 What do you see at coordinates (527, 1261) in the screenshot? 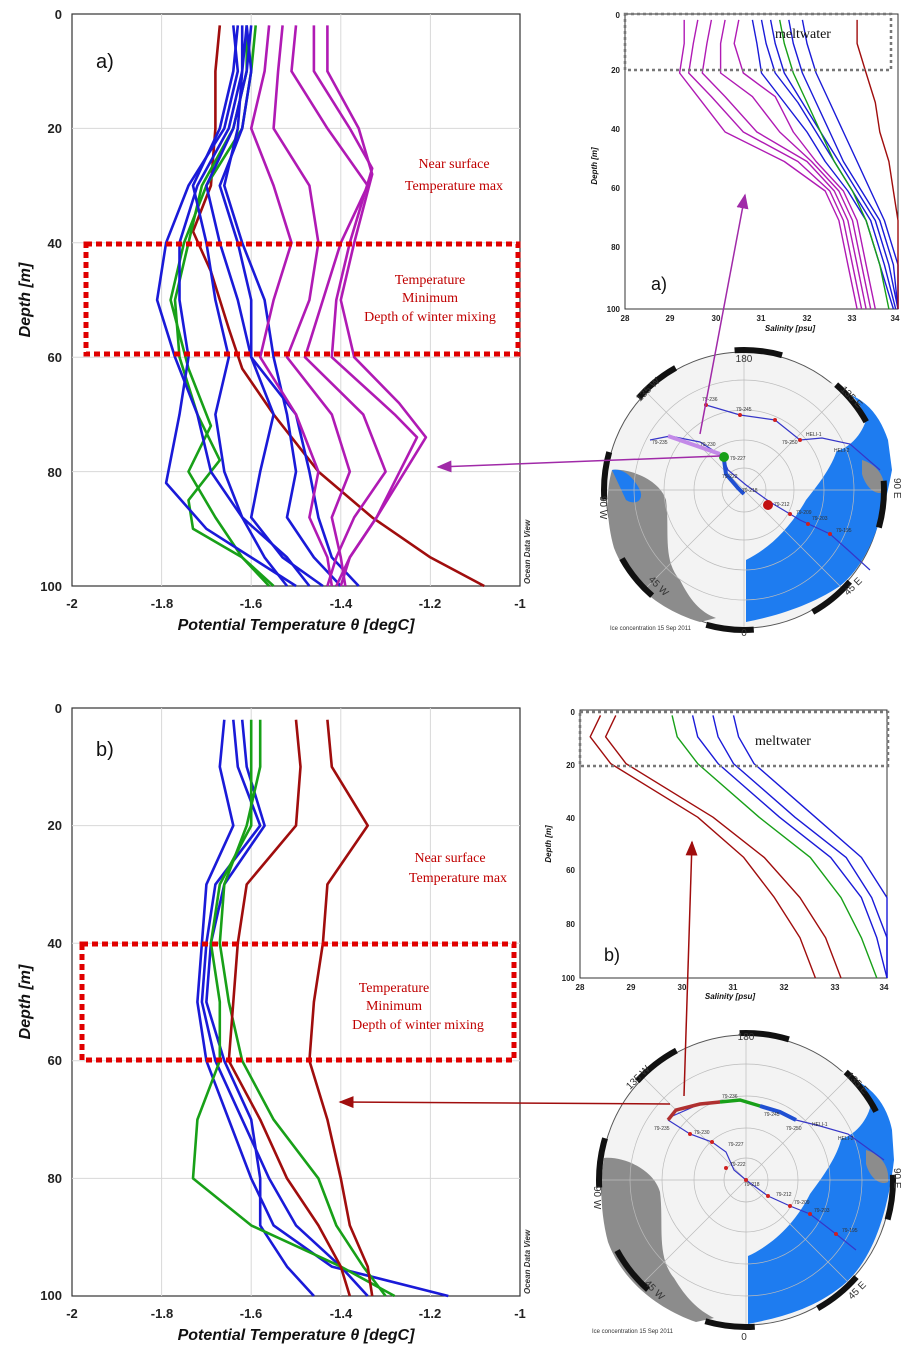
I see `watermark: Ocean Data View` at bounding box center [527, 1261].